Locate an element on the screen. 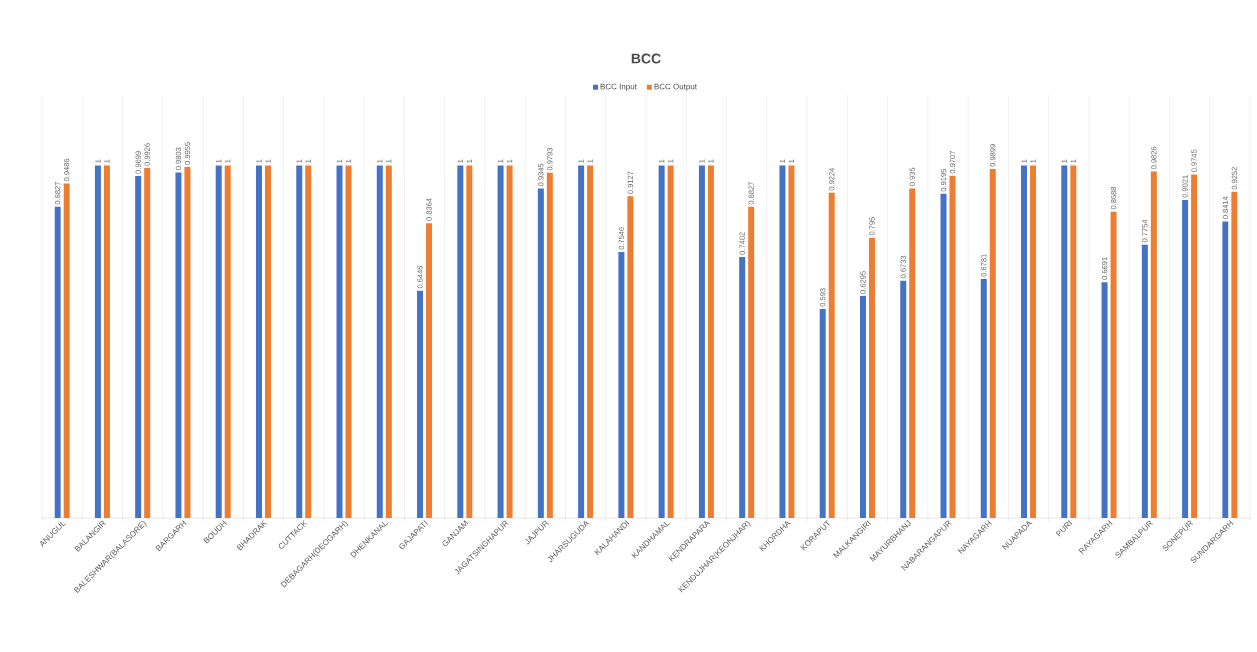 Image resolution: width=1257 pixels, height=652 pixels. legend-label: BCC Input is located at coordinates (618, 87).